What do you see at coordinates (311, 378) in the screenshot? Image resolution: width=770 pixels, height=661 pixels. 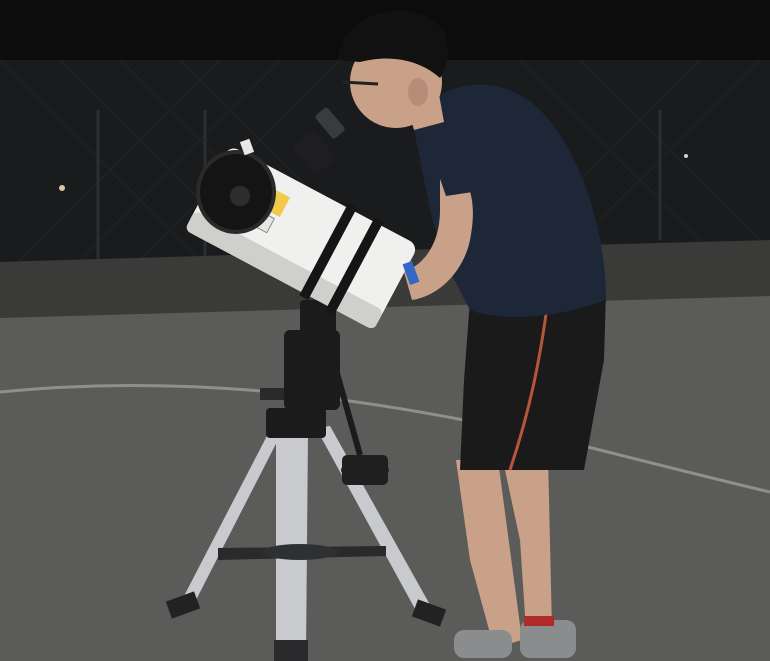 I see `equatorial-mount` at bounding box center [311, 378].